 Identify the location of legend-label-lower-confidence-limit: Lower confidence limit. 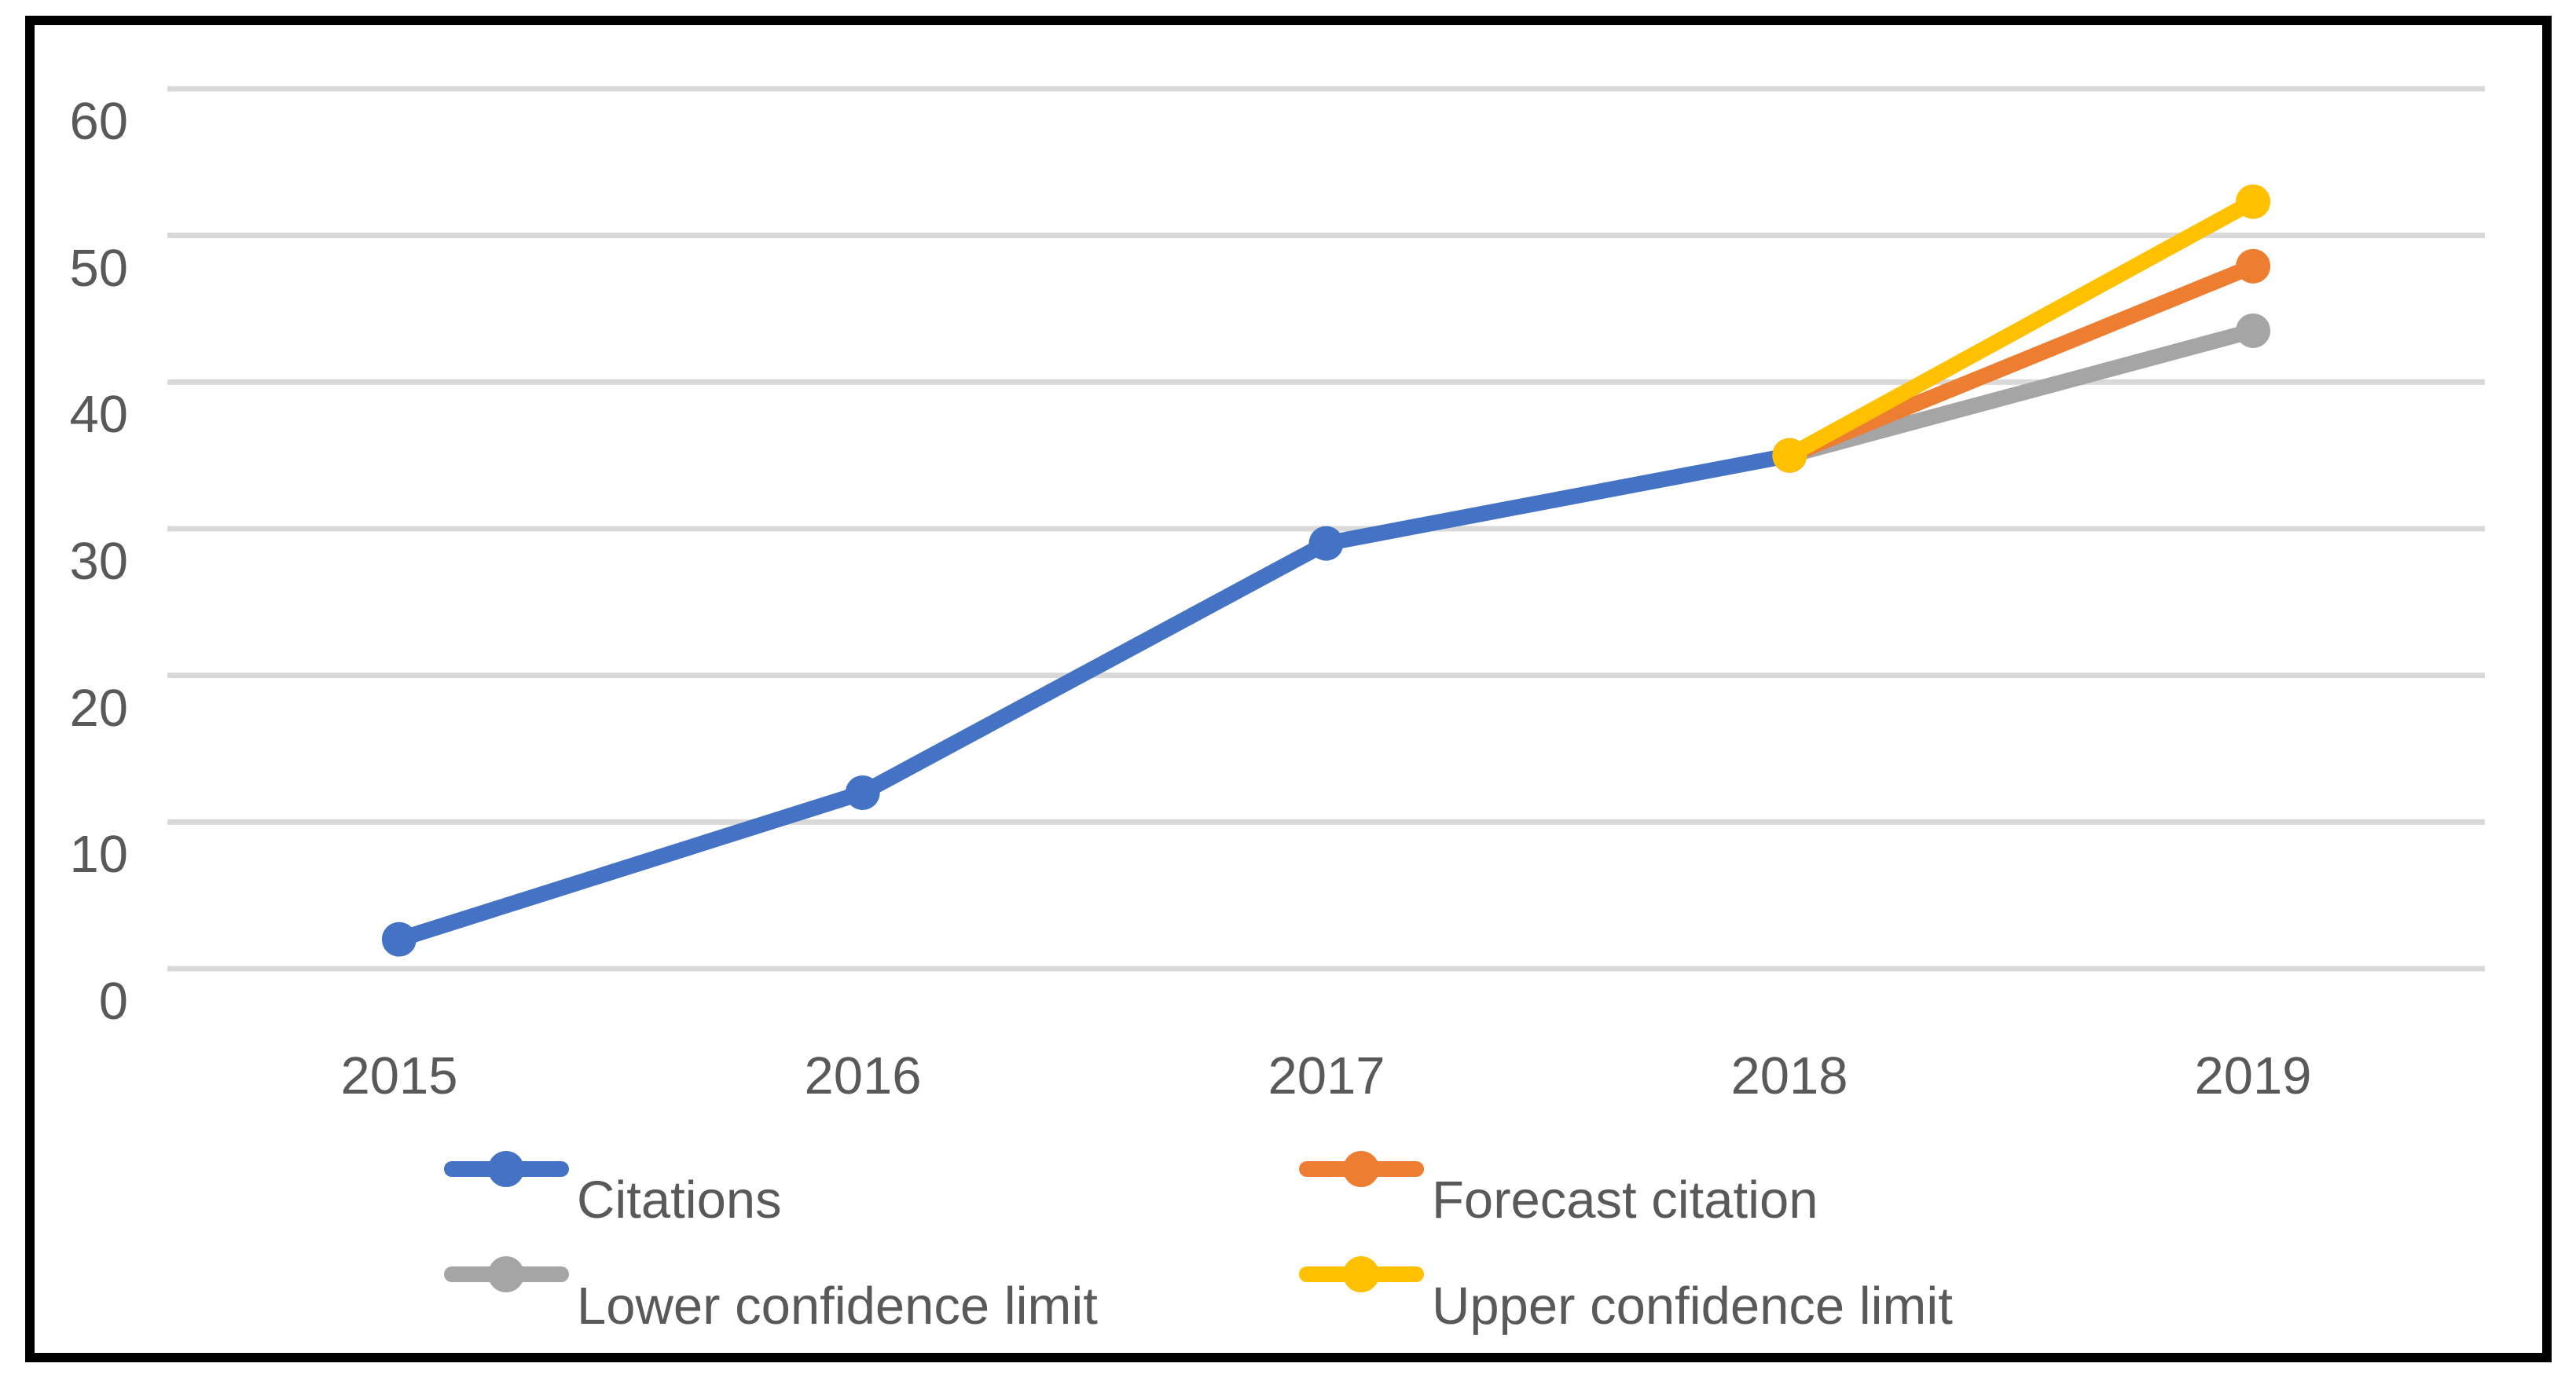
(837, 1306).